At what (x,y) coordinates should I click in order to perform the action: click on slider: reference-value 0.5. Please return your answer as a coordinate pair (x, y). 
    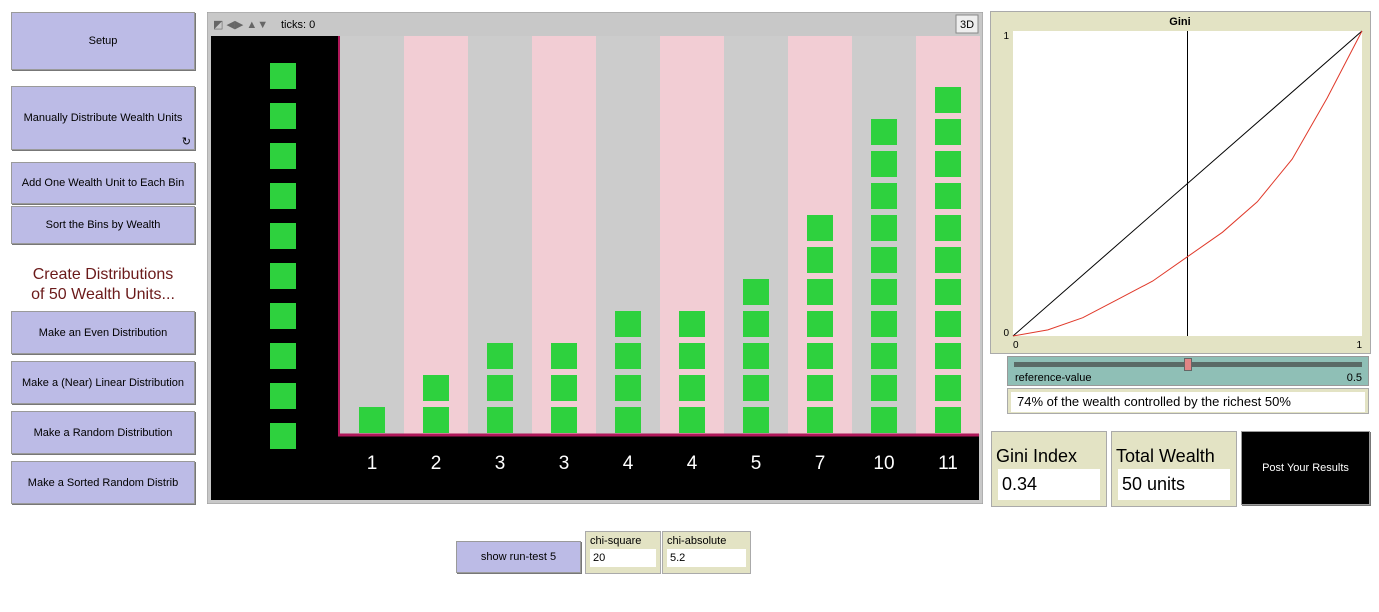
    Looking at the image, I should click on (1188, 371).